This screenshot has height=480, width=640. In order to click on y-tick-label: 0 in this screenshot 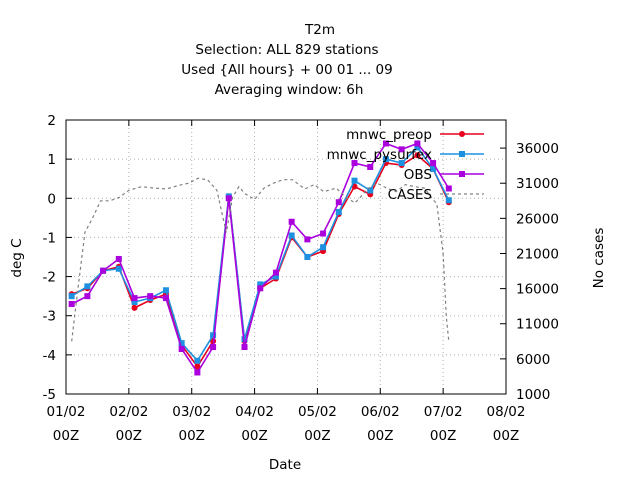, I will do `click(51, 199)`.